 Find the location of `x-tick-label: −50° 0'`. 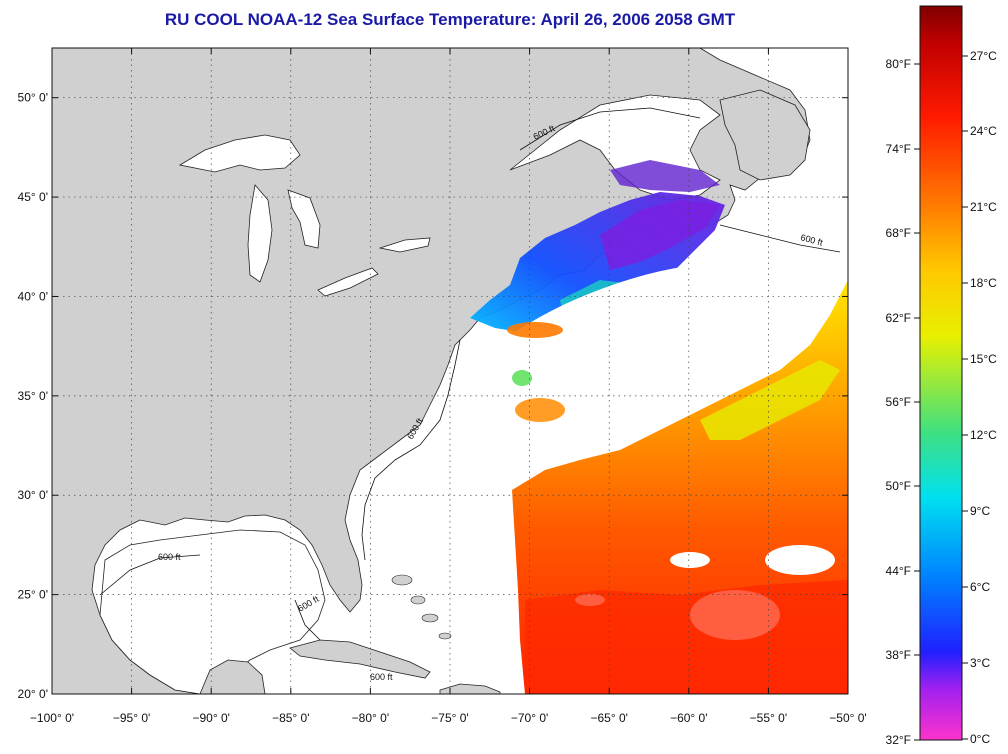

x-tick-label: −50° 0' is located at coordinates (847, 718).